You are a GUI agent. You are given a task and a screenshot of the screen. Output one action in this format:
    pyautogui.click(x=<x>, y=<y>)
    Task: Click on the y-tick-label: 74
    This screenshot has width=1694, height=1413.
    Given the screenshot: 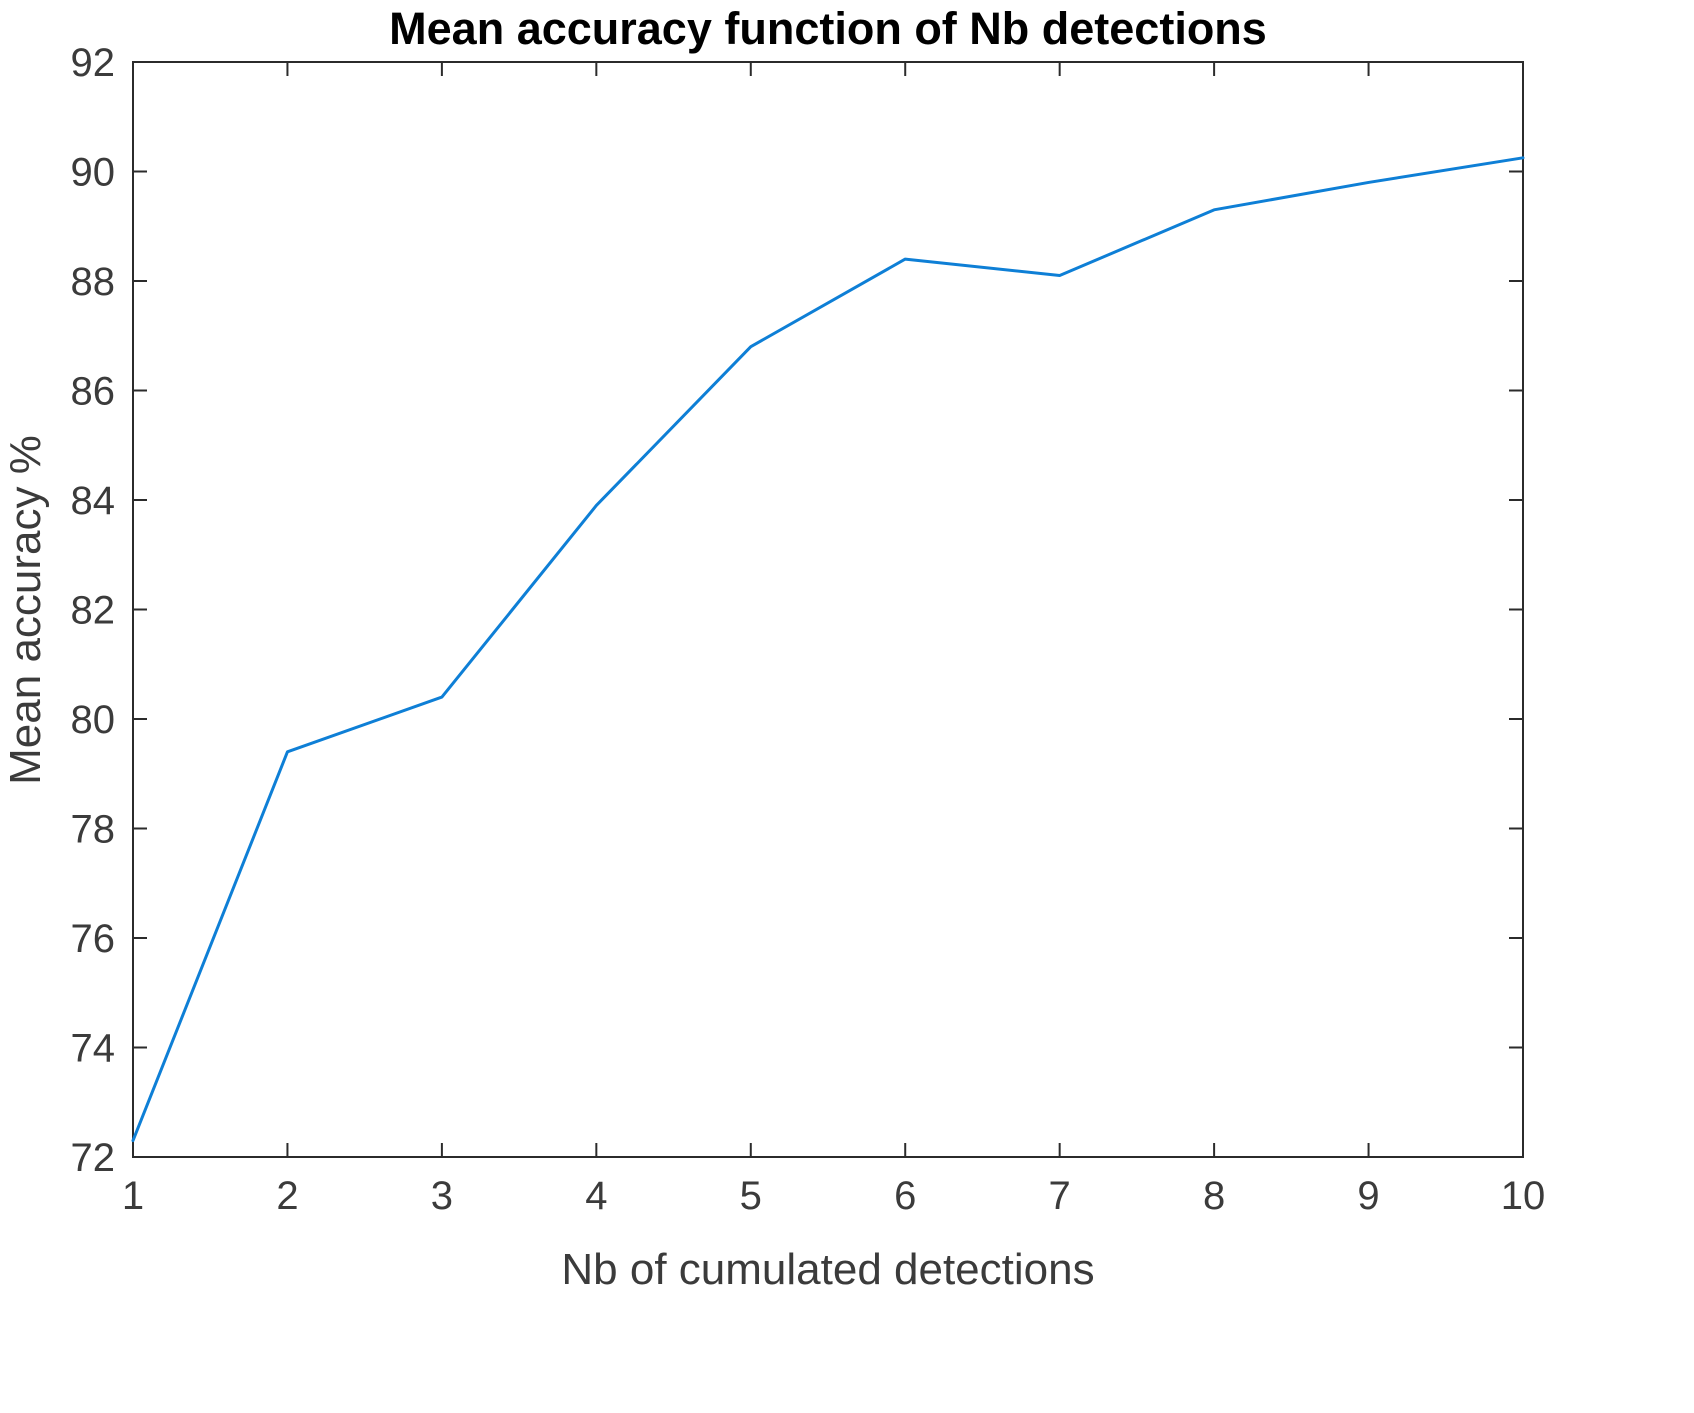 What is the action you would take?
    pyautogui.click(x=93, y=1049)
    